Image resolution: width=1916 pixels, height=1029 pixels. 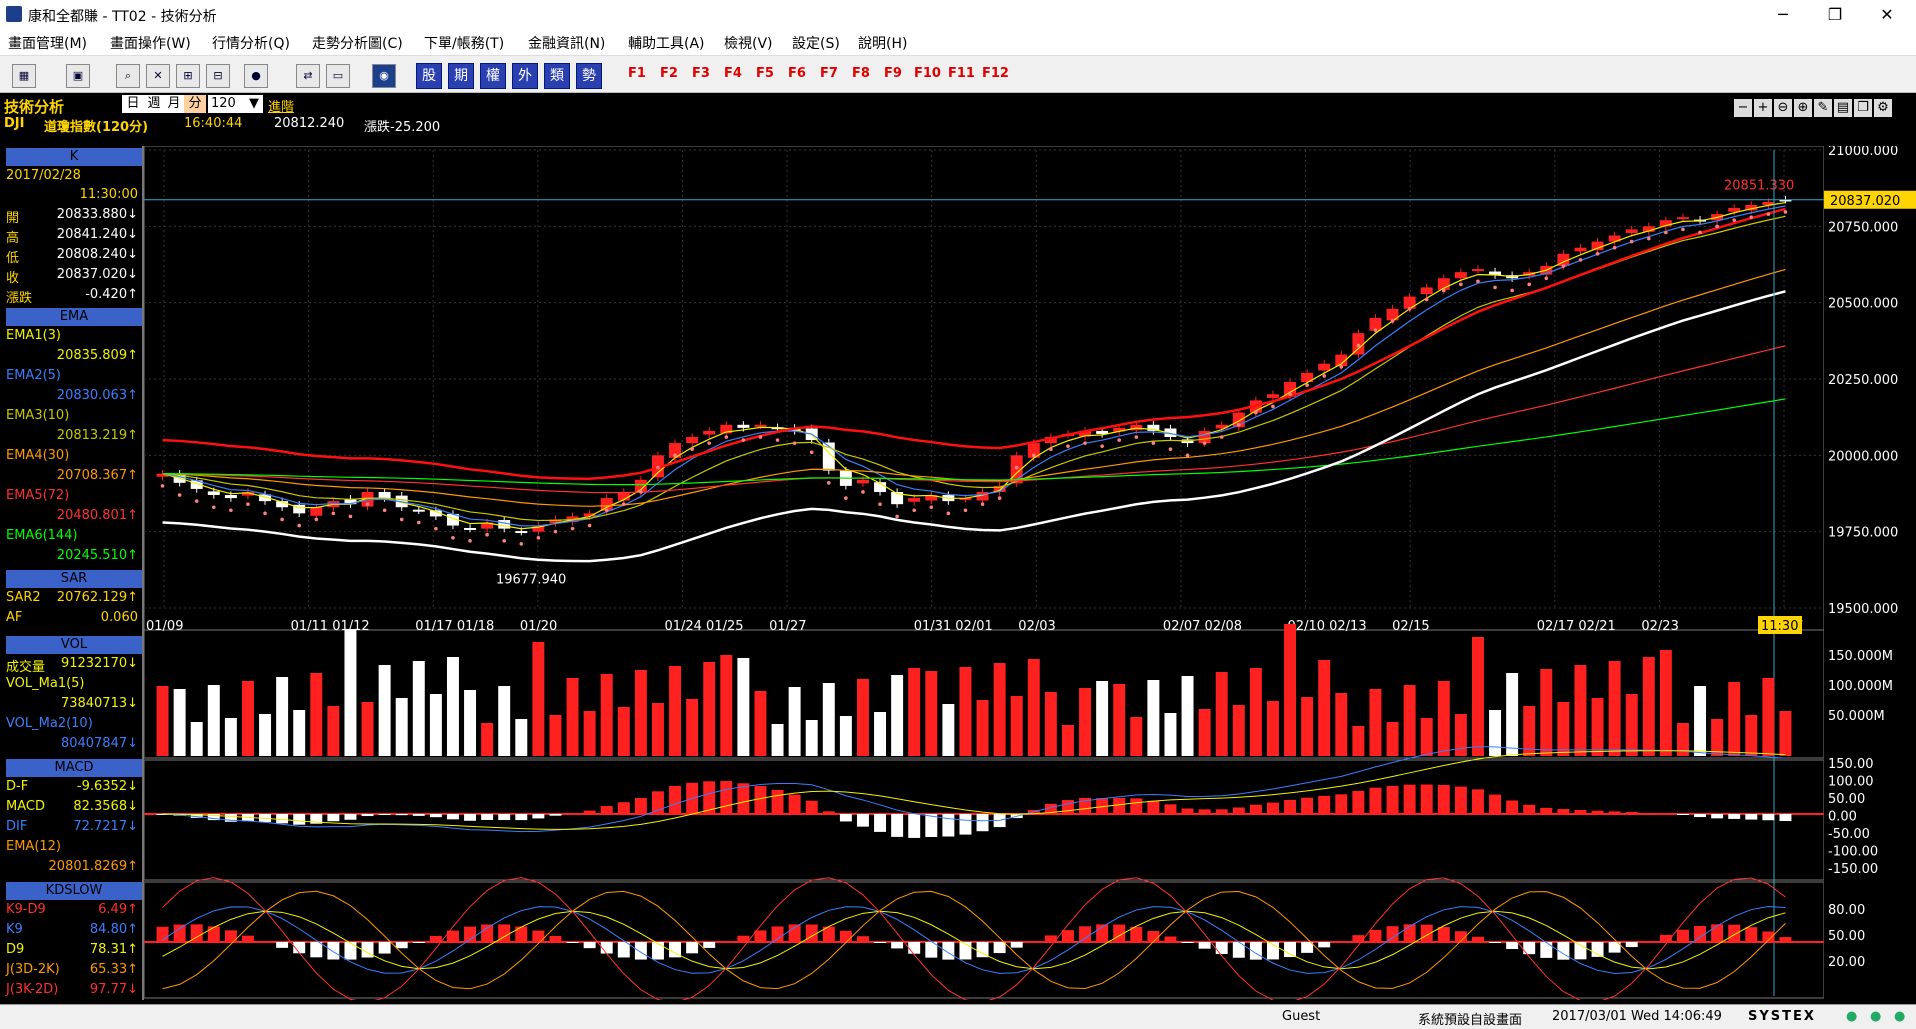 I want to click on close-button: ✕, so click(x=1887, y=14).